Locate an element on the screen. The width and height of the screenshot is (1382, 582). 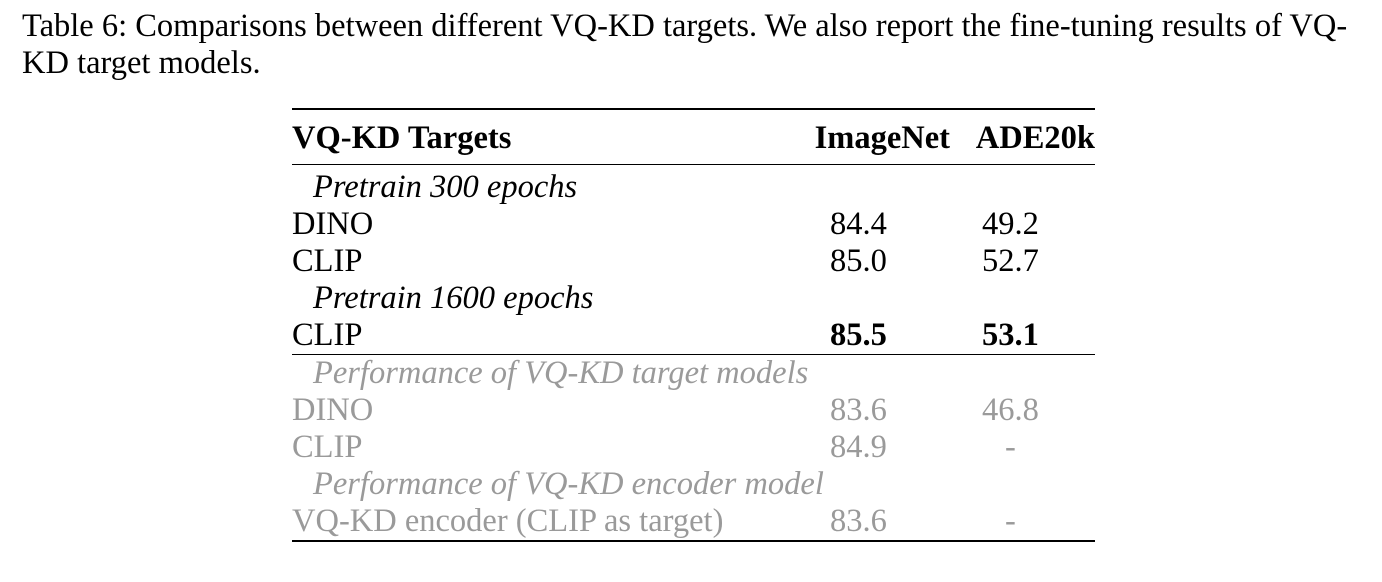
row-ade20k-value: 52.7 is located at coordinates (1010, 261).